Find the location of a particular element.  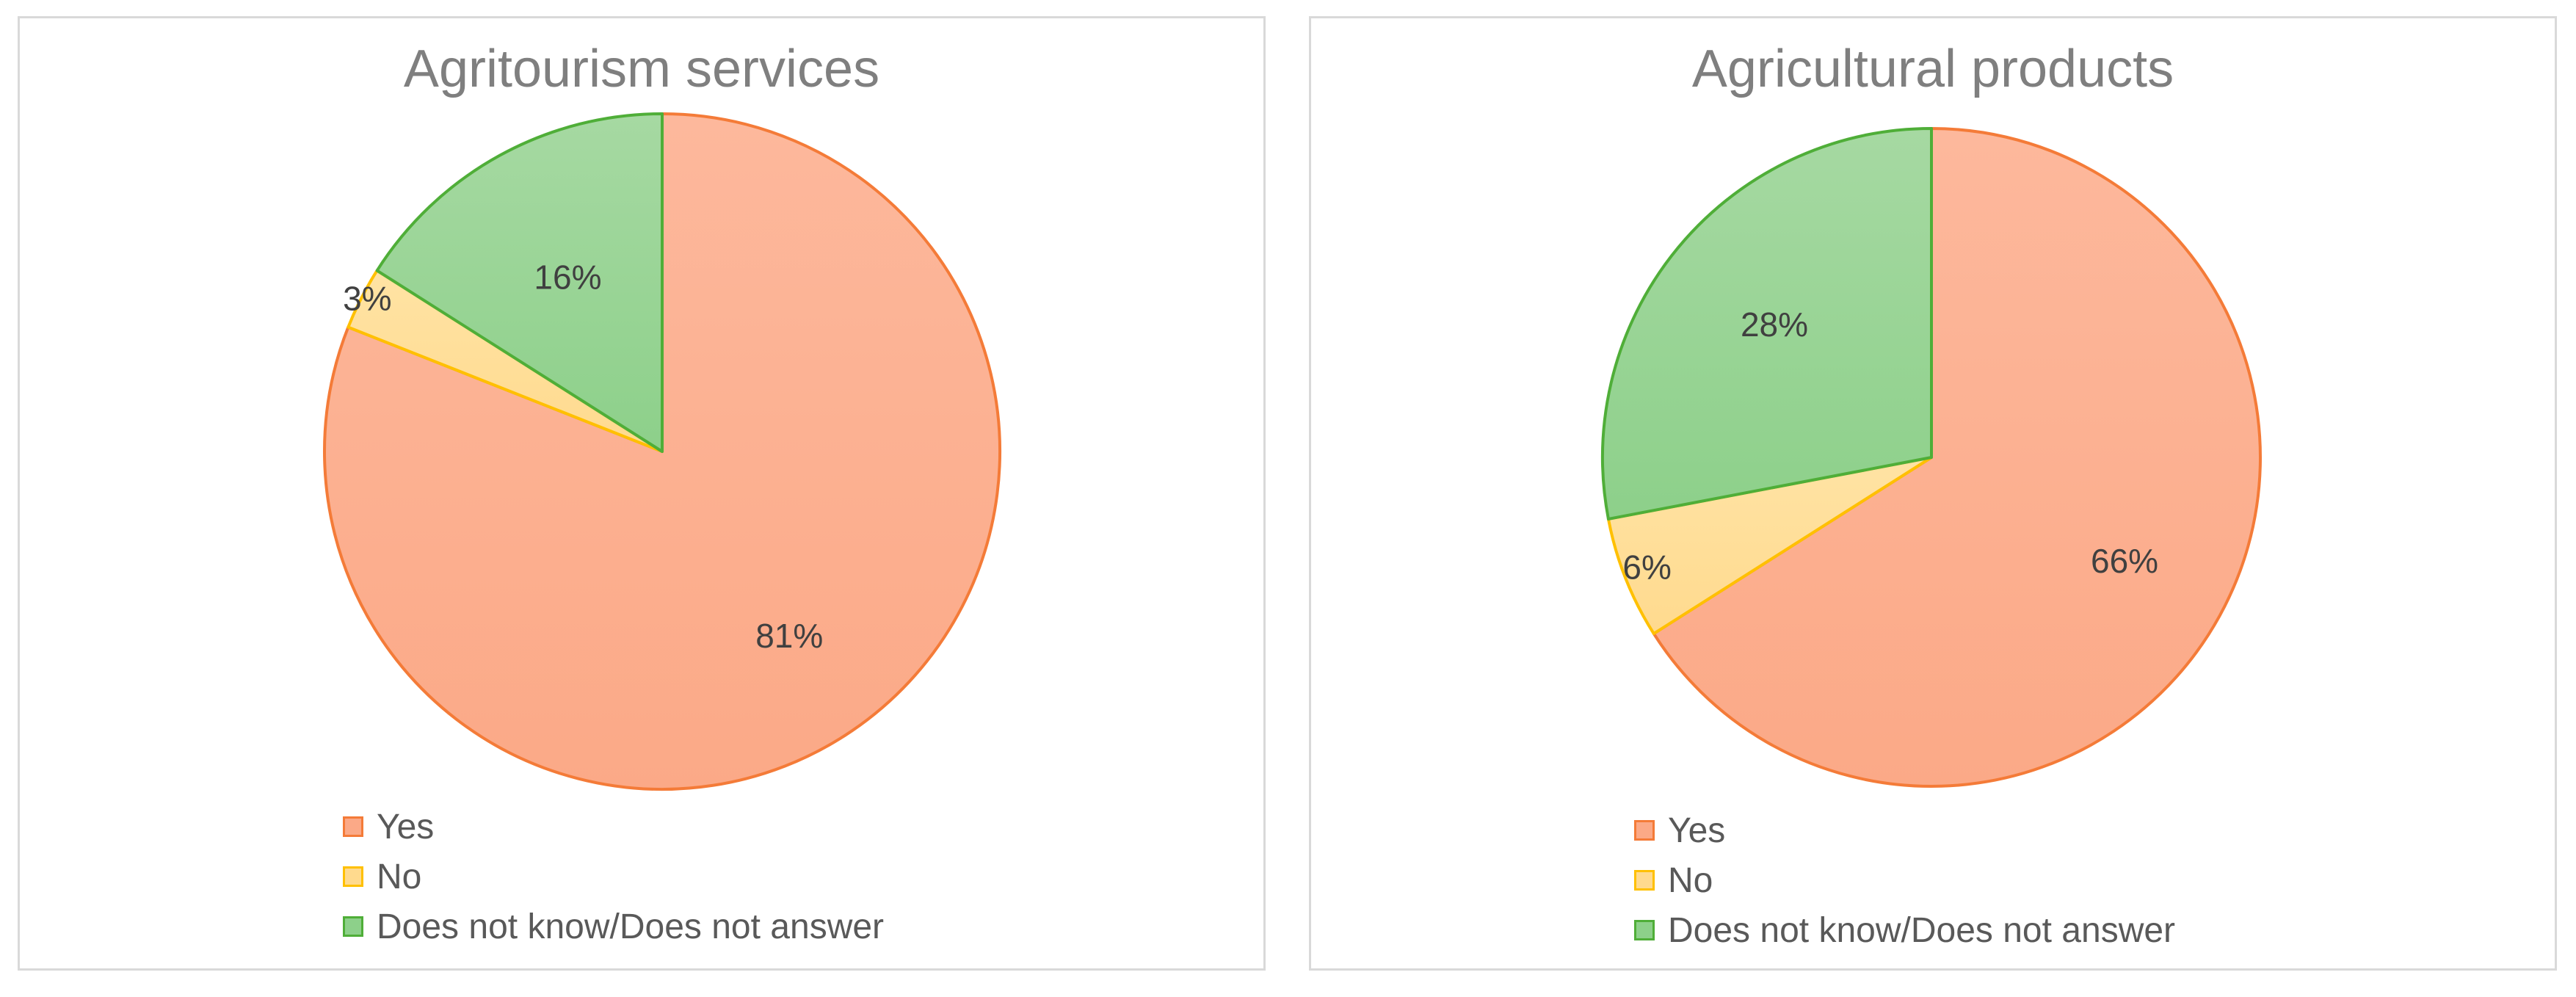

data-label-yes: 81% is located at coordinates (789, 636).